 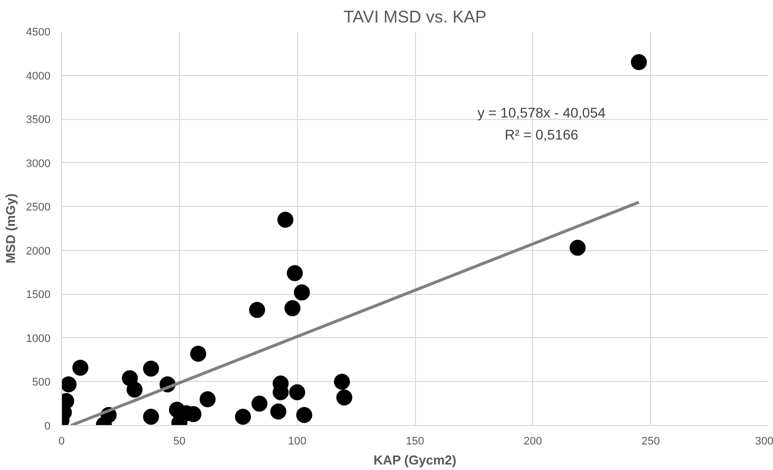 What do you see at coordinates (41, 382) in the screenshot?
I see `y-tick-label: 500` at bounding box center [41, 382].